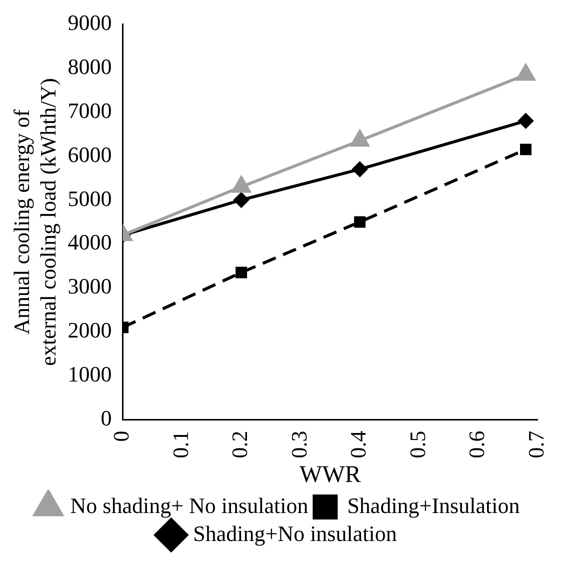  What do you see at coordinates (330, 475) in the screenshot?
I see `x-axis-title: WWR` at bounding box center [330, 475].